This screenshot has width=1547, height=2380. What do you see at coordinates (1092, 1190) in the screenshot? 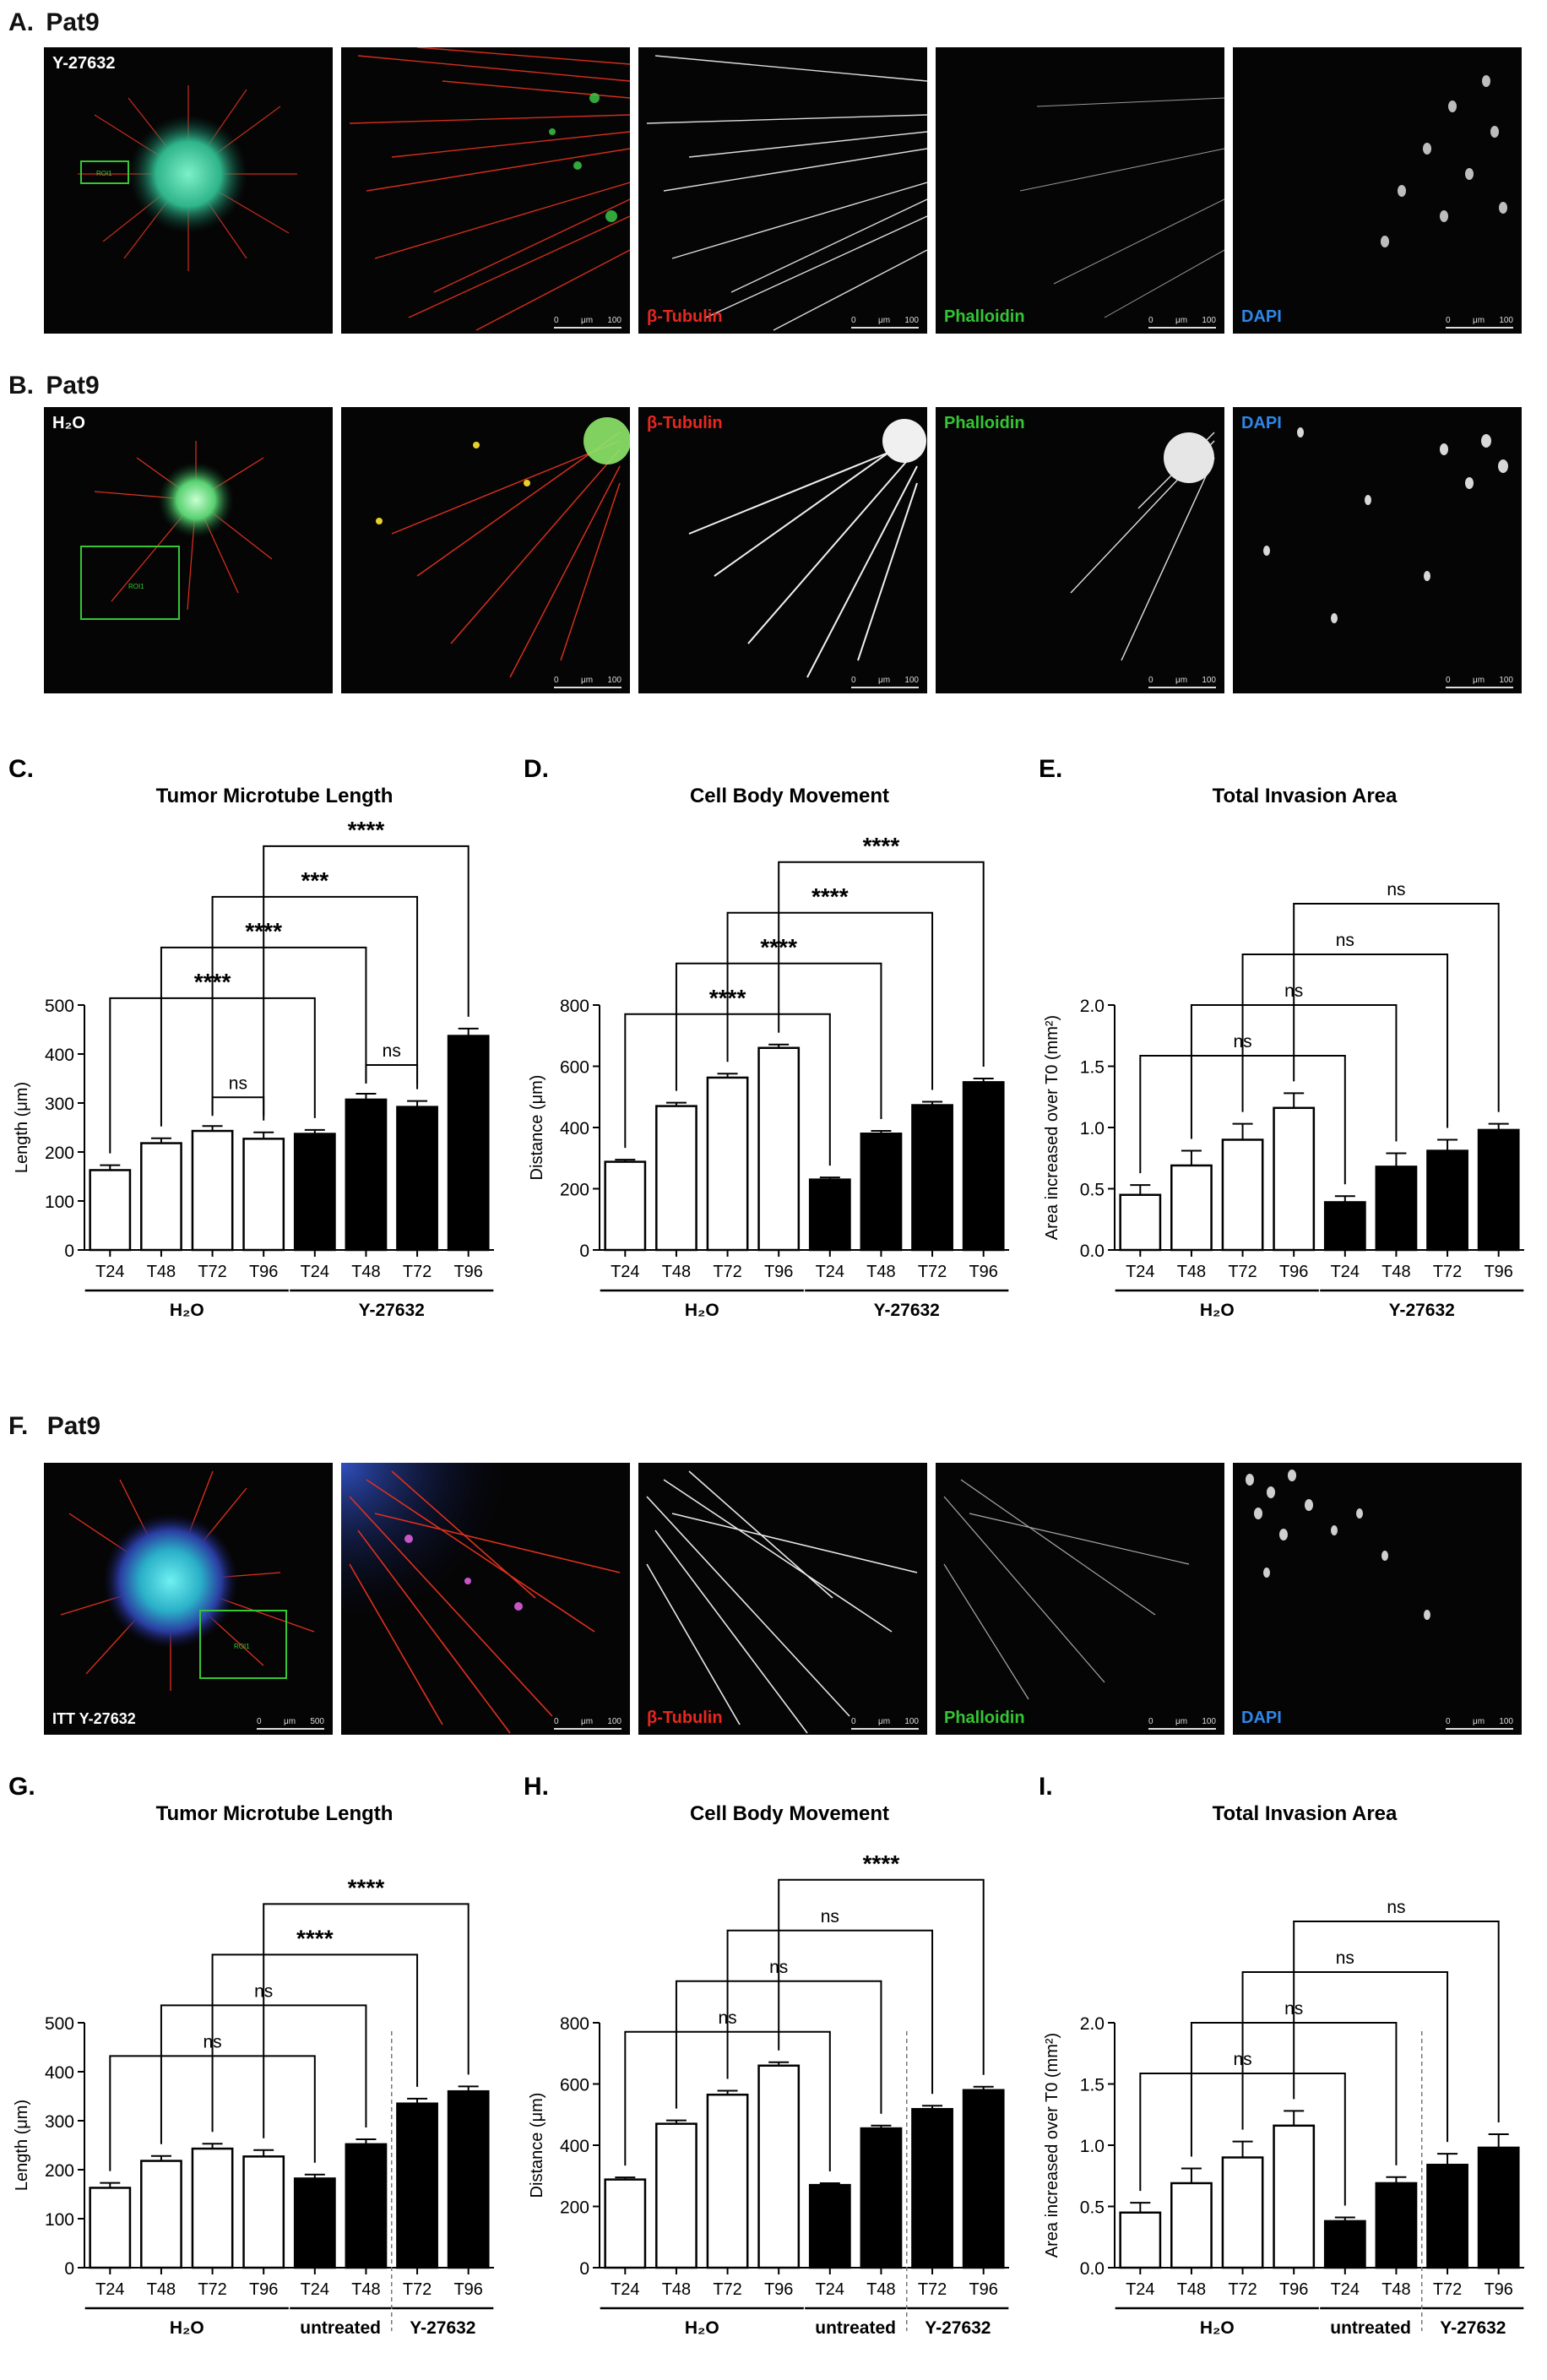
I see `y-tick-label: 0.5` at bounding box center [1092, 1190].